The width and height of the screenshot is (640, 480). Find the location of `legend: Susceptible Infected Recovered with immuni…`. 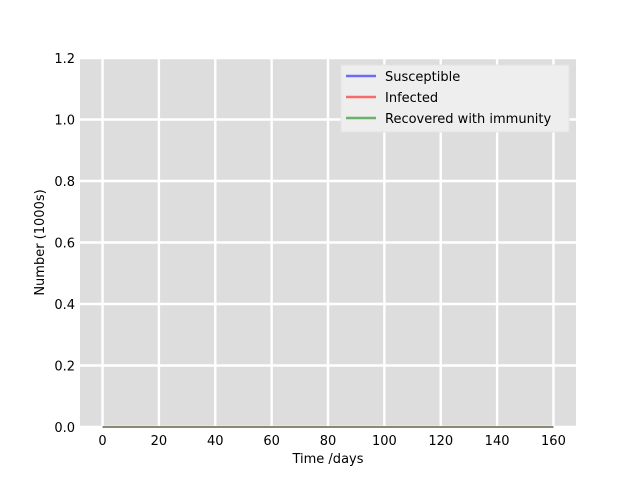

legend: Susceptible Infected Recovered with immuni… is located at coordinates (455, 98).